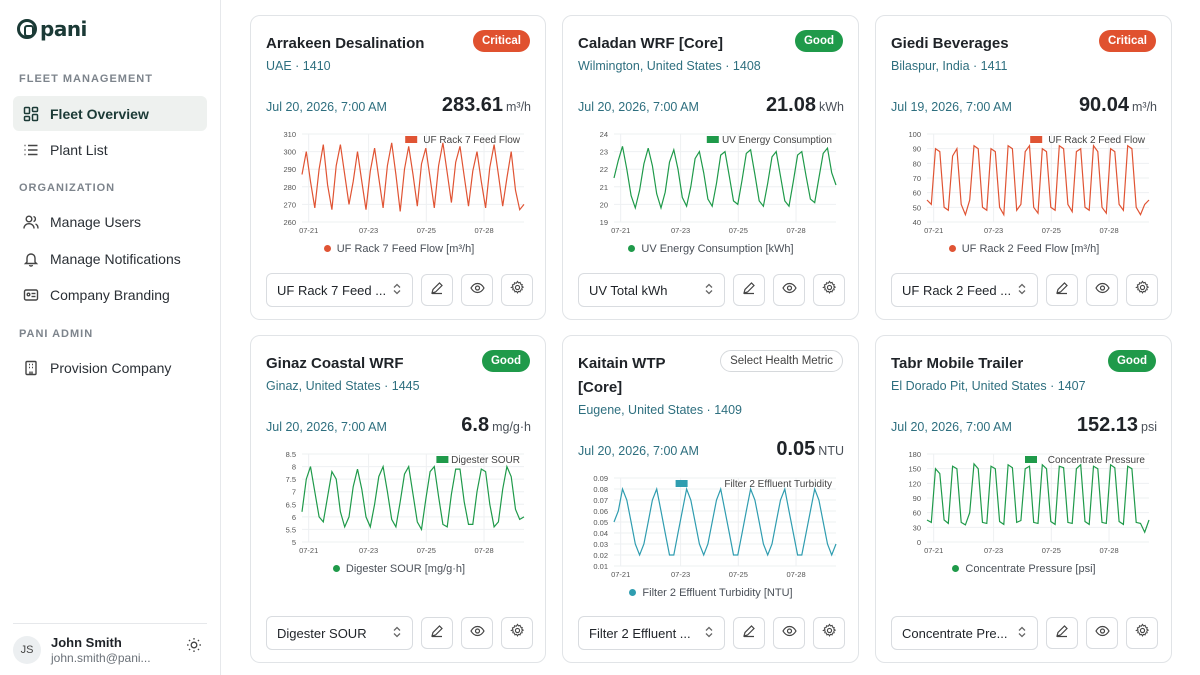  What do you see at coordinates (769, 140) in the screenshot?
I see `chart-legend-inner: UV Energy Consumption` at bounding box center [769, 140].